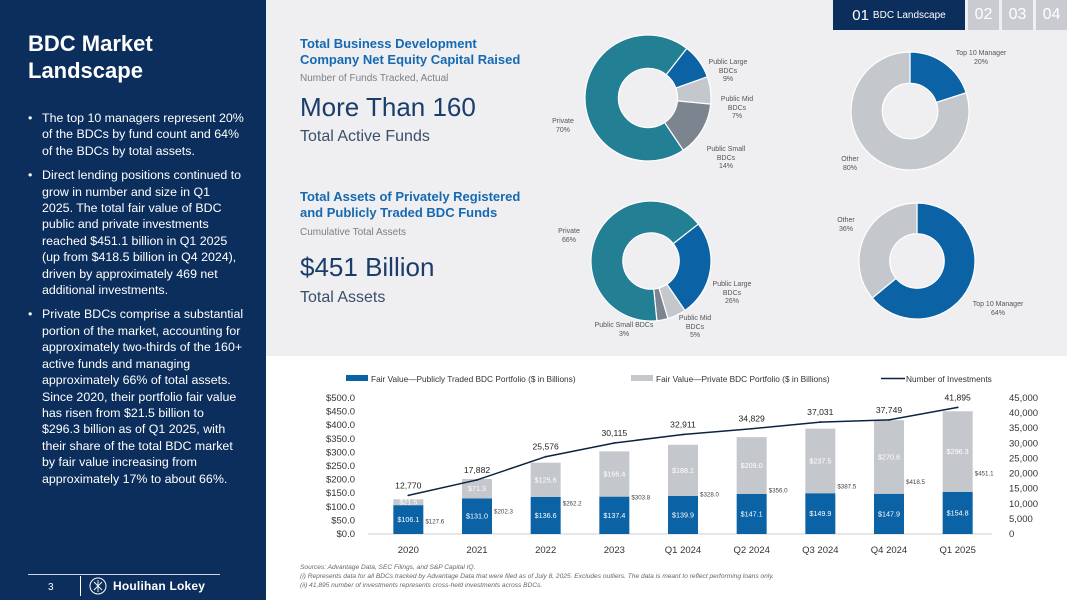 The width and height of the screenshot is (1067, 600). Describe the element at coordinates (563, 126) in the screenshot. I see `donut-label-private: Private 70%` at that location.